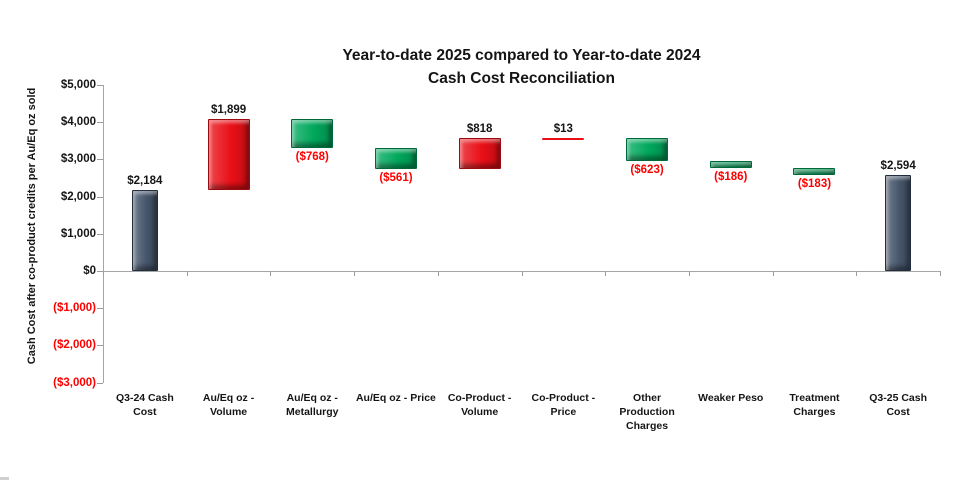 This screenshot has width=974, height=482. Describe the element at coordinates (78, 233) in the screenshot. I see `y-tick-label: $1,000` at that location.